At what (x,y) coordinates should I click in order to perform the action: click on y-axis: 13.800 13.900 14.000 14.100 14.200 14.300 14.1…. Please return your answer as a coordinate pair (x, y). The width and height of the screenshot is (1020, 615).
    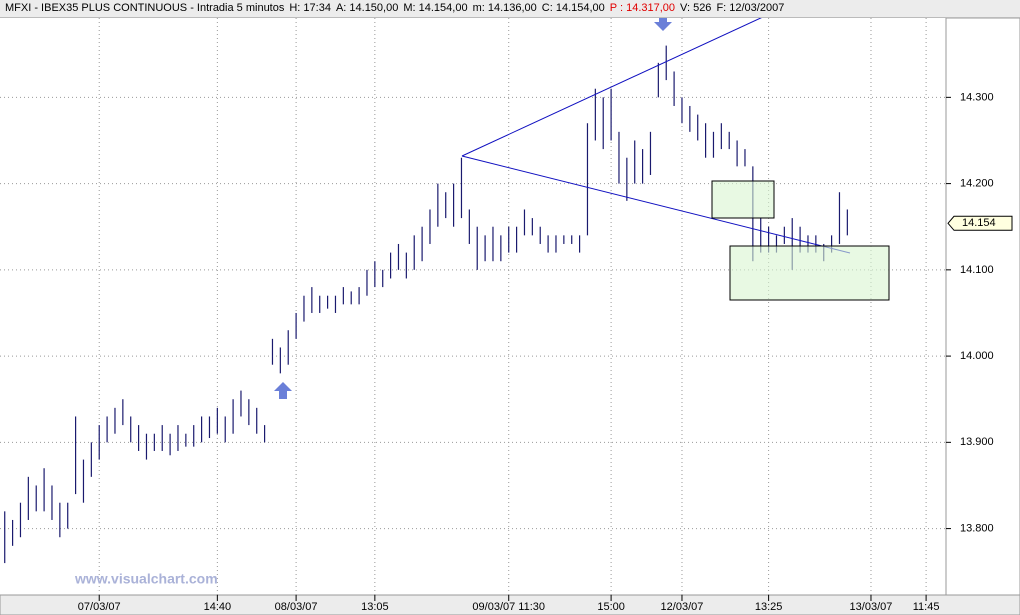
    Looking at the image, I should click on (979, 312).